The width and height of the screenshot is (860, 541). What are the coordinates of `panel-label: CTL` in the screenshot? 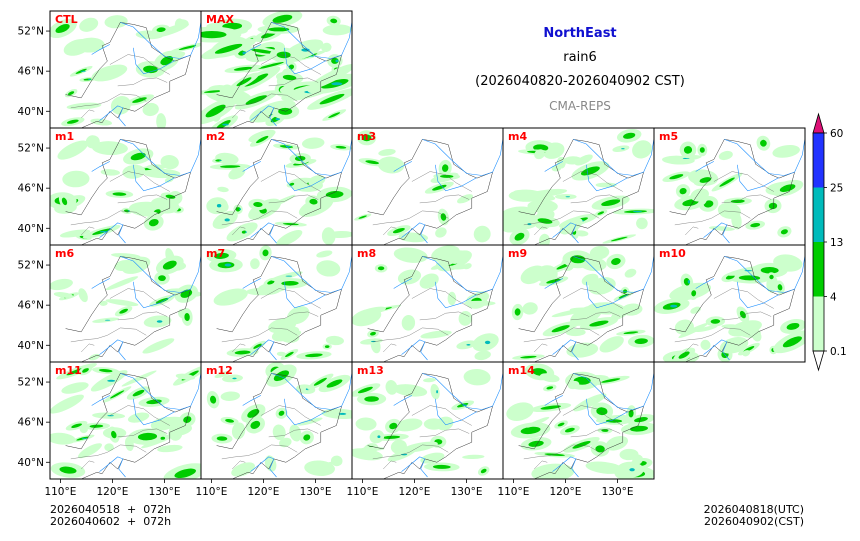 It's located at (66, 19).